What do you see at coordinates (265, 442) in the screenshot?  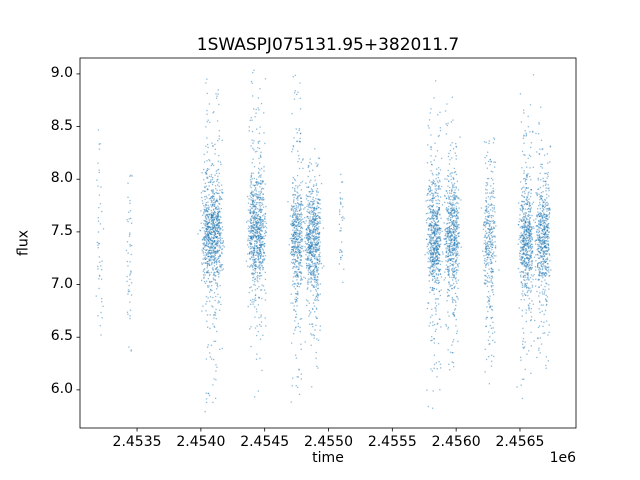 I see `x-tick-label: 2.4545` at bounding box center [265, 442].